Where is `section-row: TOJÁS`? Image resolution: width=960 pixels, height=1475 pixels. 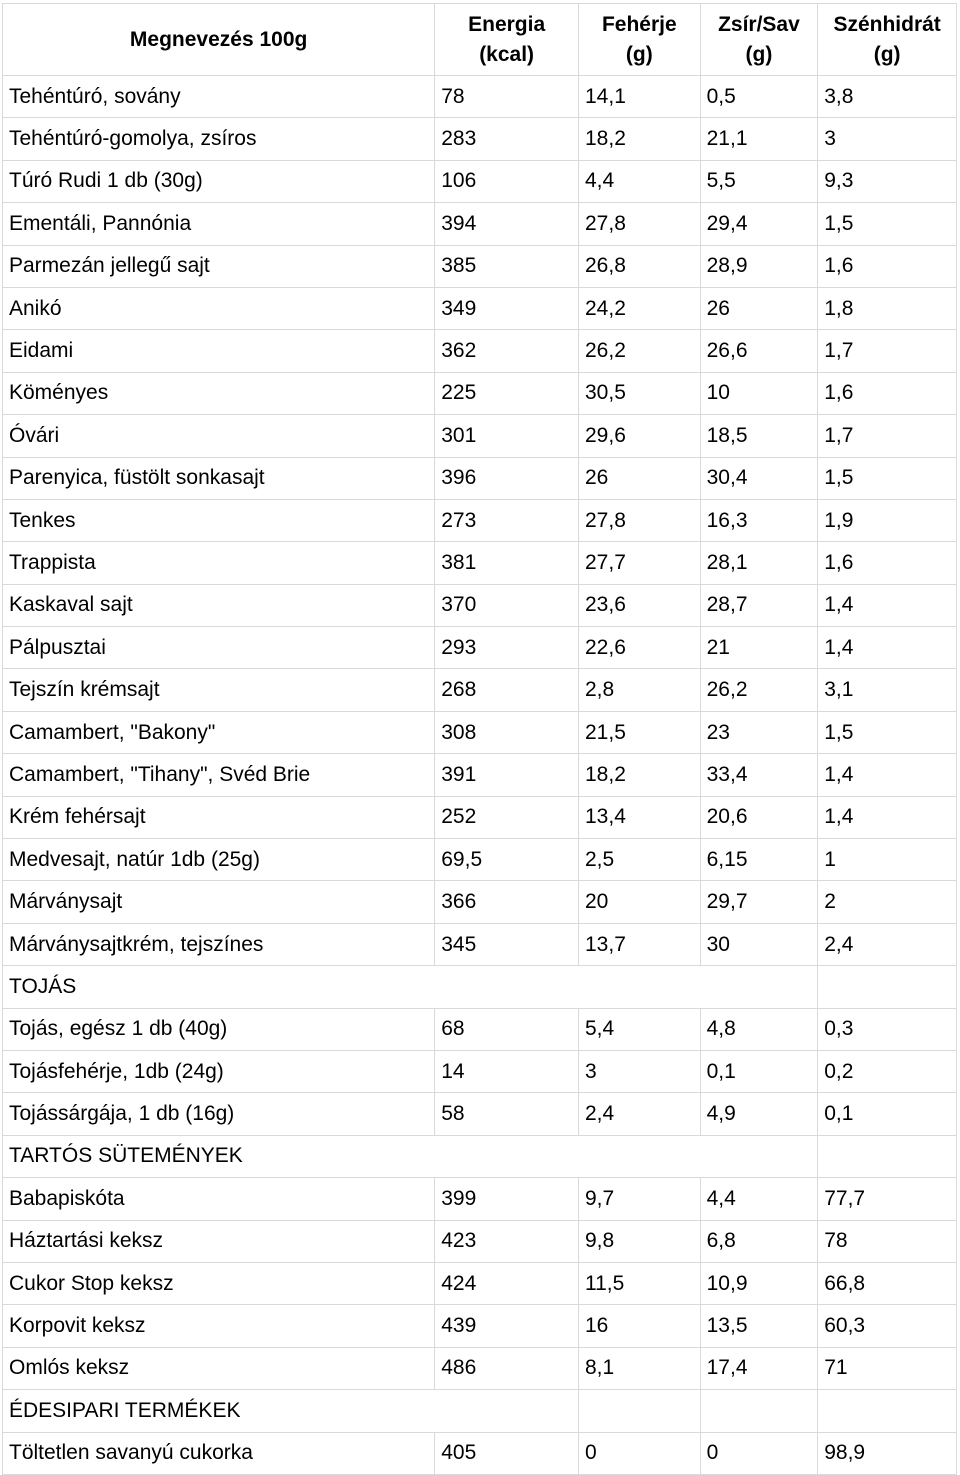
section-row: TOJÁS is located at coordinates (479, 987).